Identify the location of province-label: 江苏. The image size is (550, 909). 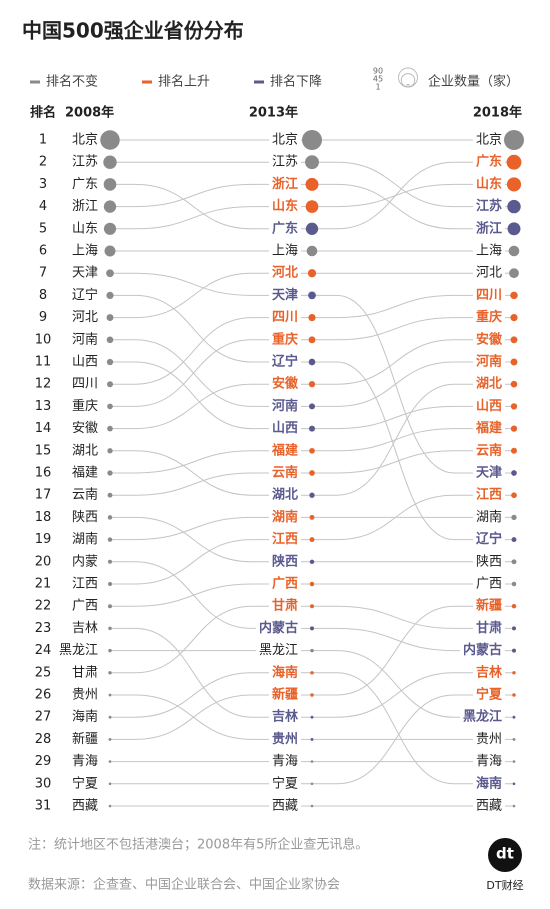
(285, 162).